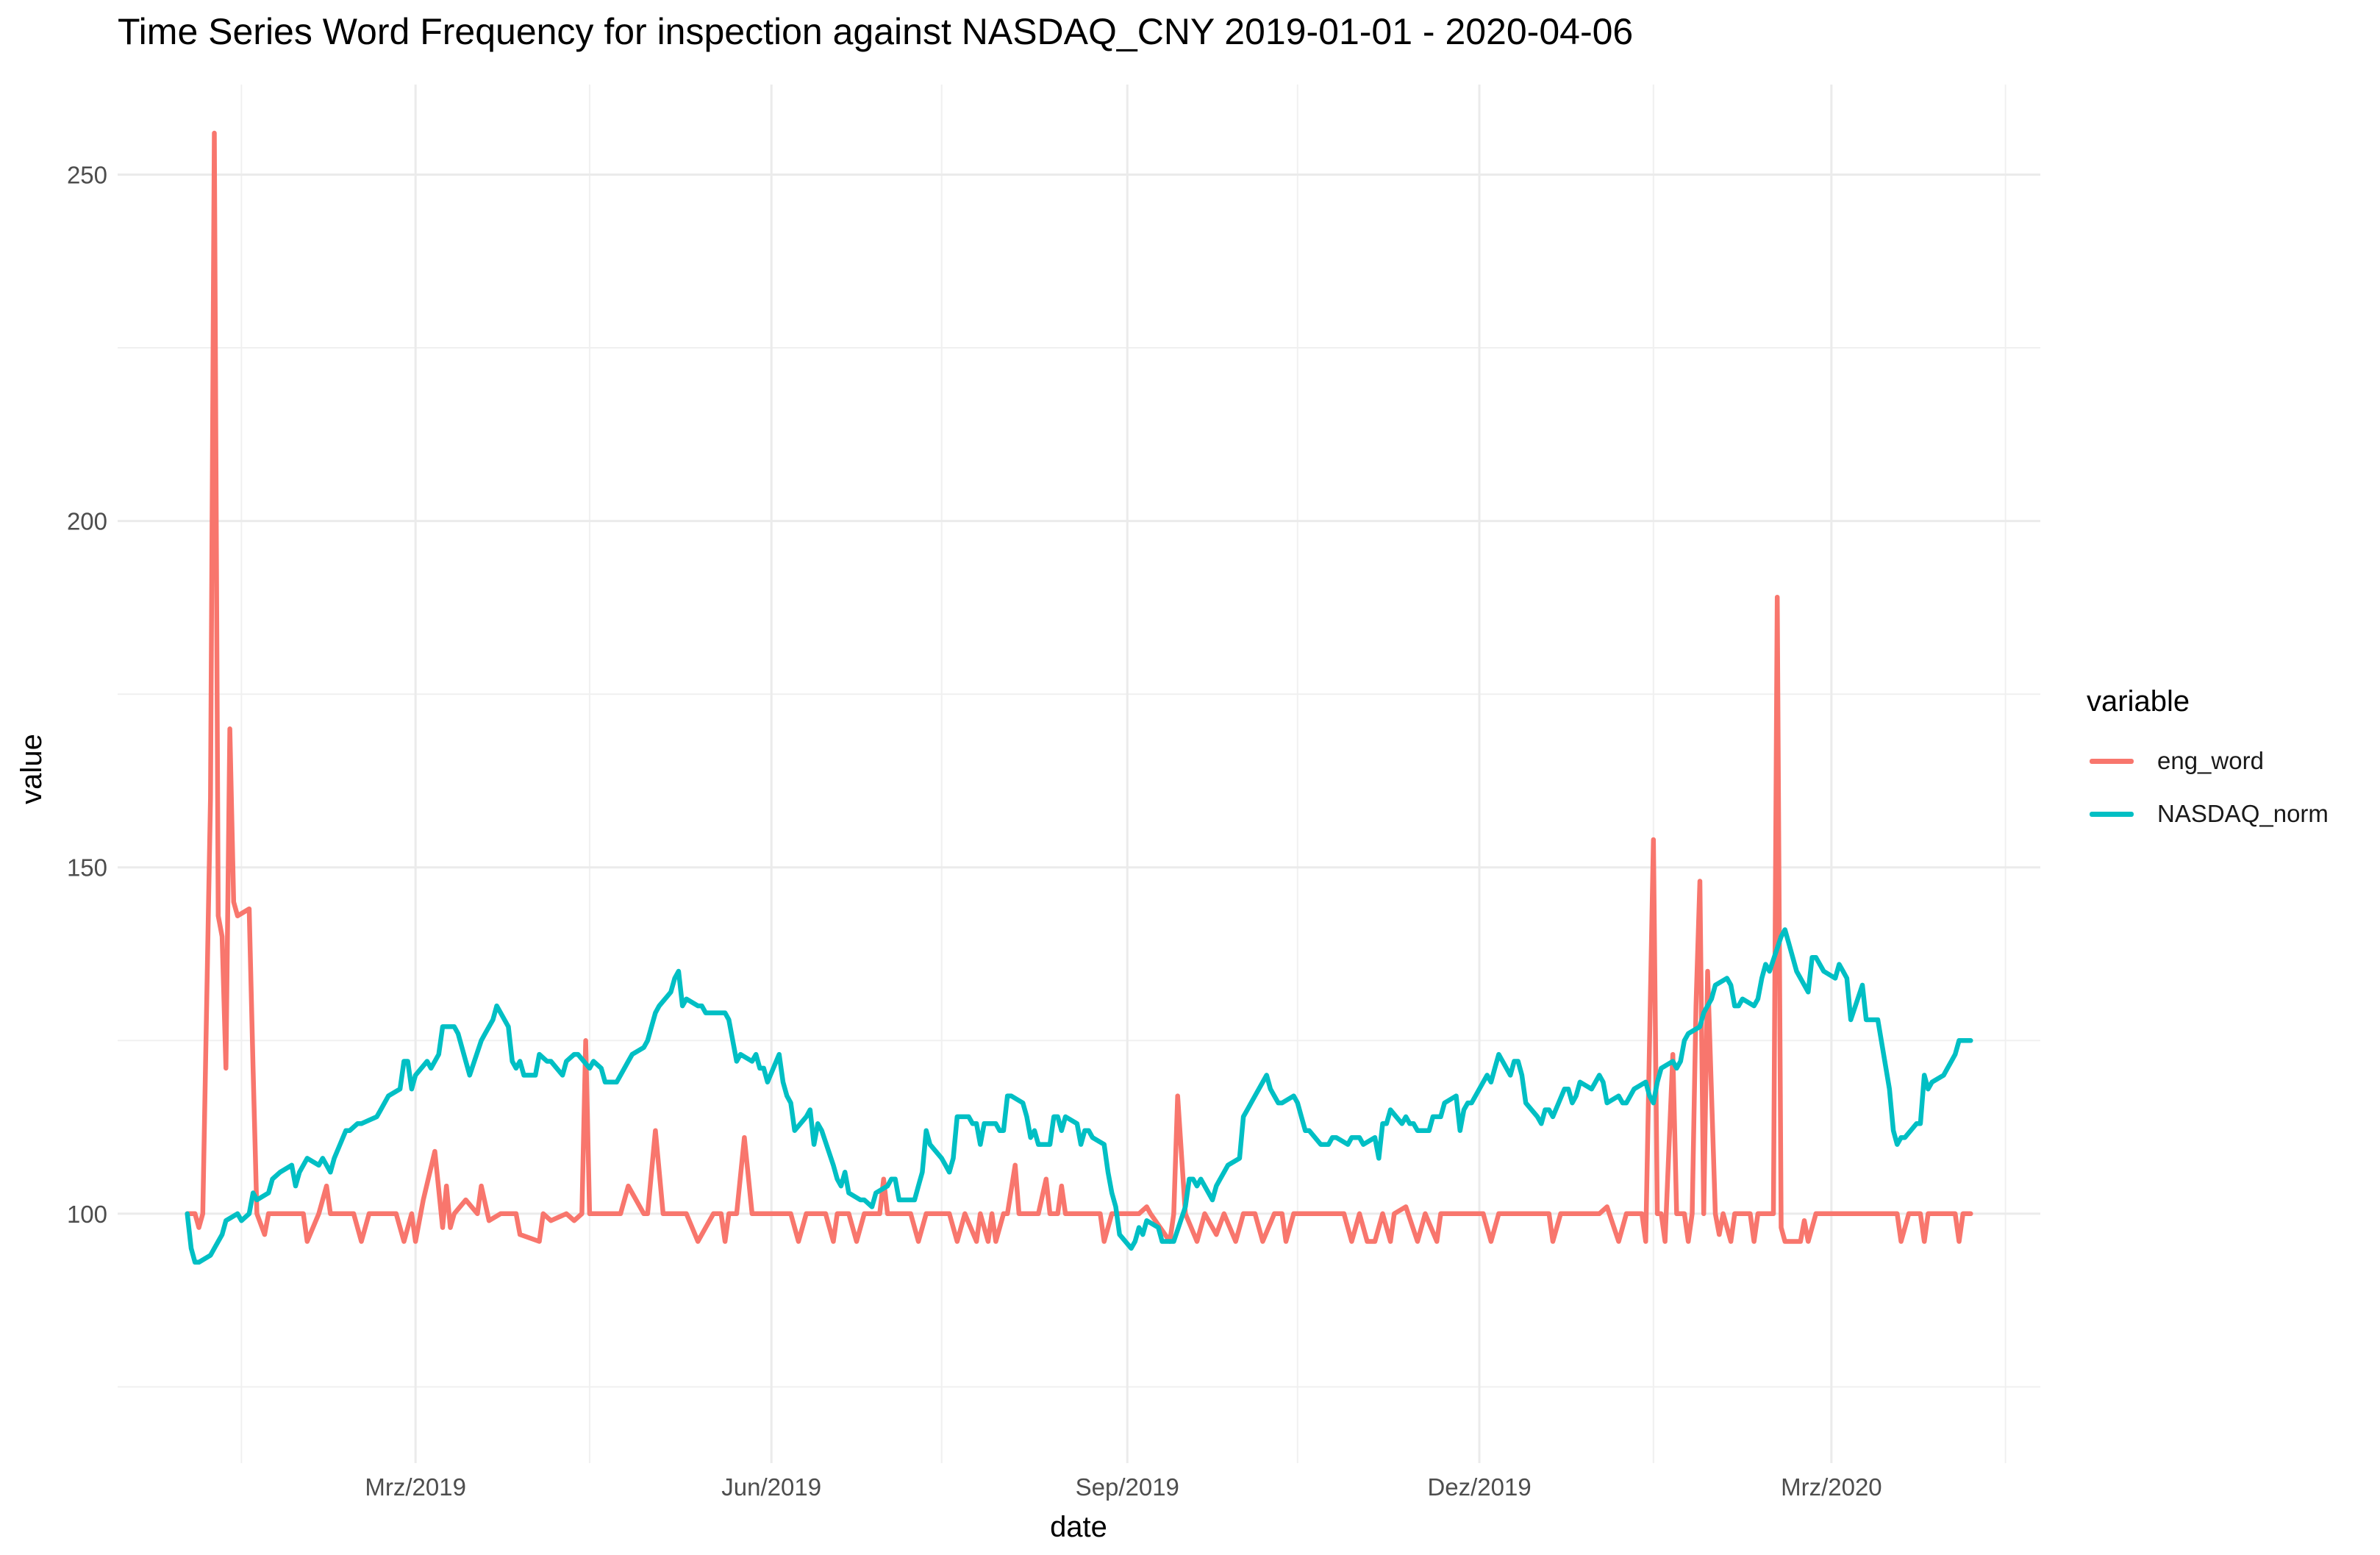  What do you see at coordinates (87, 1214) in the screenshot?
I see `y-tick-label: 100` at bounding box center [87, 1214].